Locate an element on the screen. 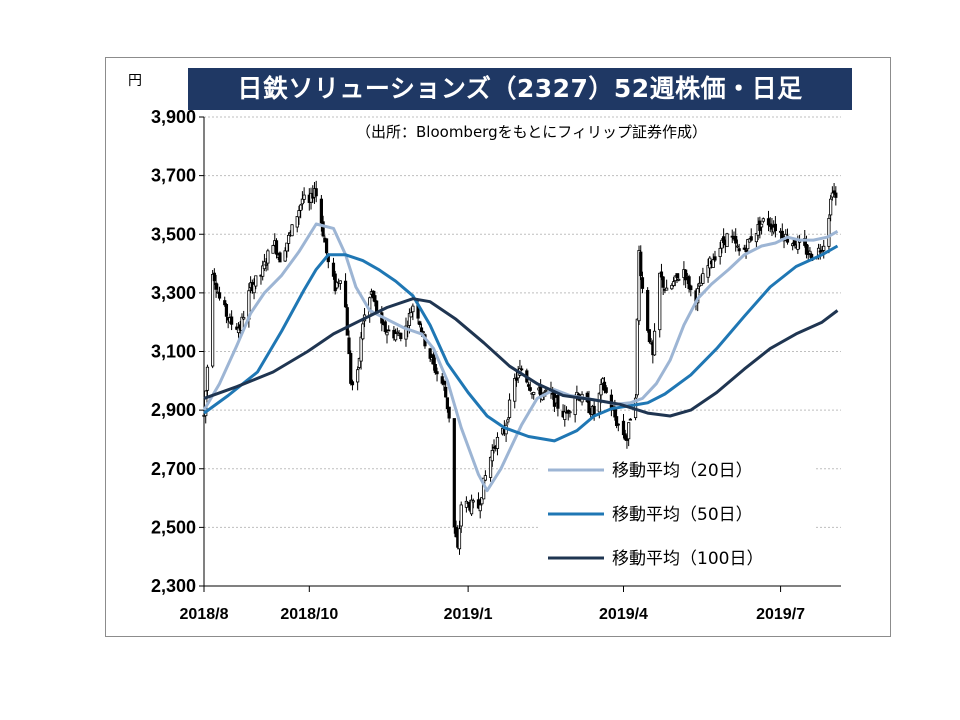 The image size is (960, 720). y-tick-label: 3,700 is located at coordinates (173, 176).